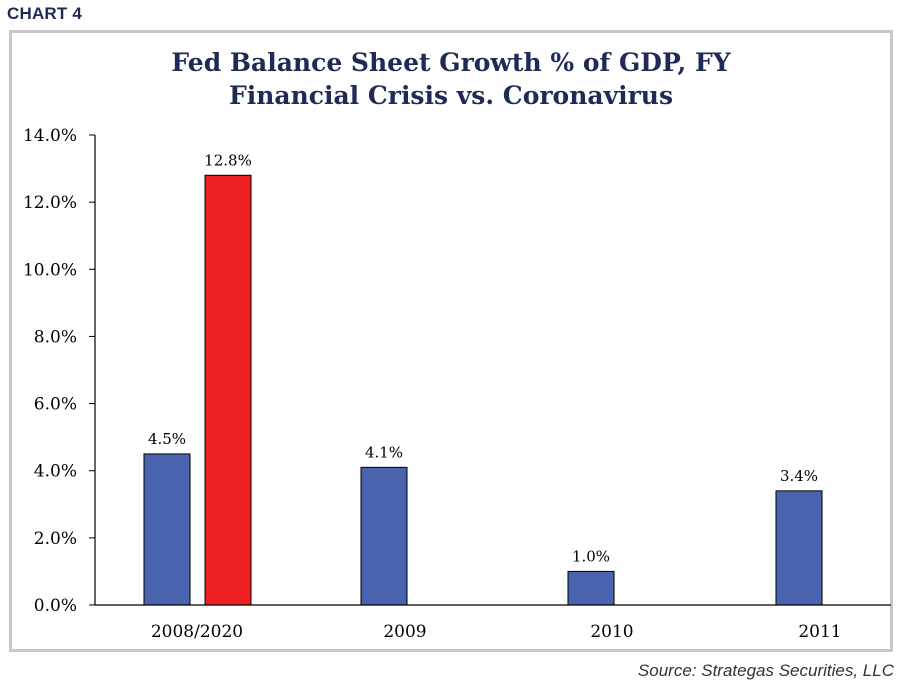 This screenshot has height=689, width=904. I want to click on y-tick-label: 8.0%, so click(55, 337).